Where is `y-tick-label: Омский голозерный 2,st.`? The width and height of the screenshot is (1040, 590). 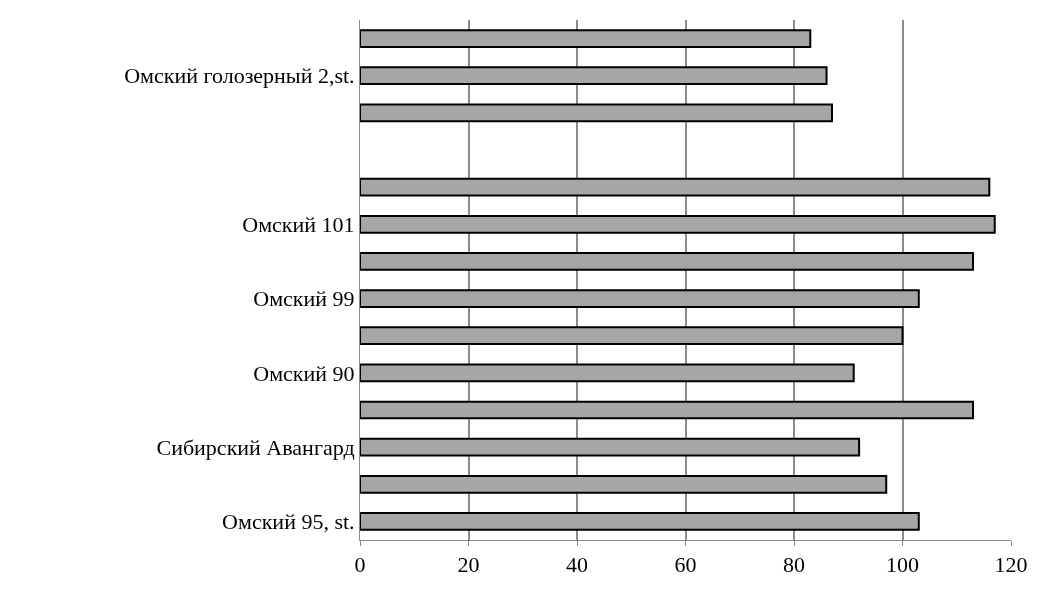 y-tick-label: Омский голозерный 2,st. is located at coordinates (239, 76).